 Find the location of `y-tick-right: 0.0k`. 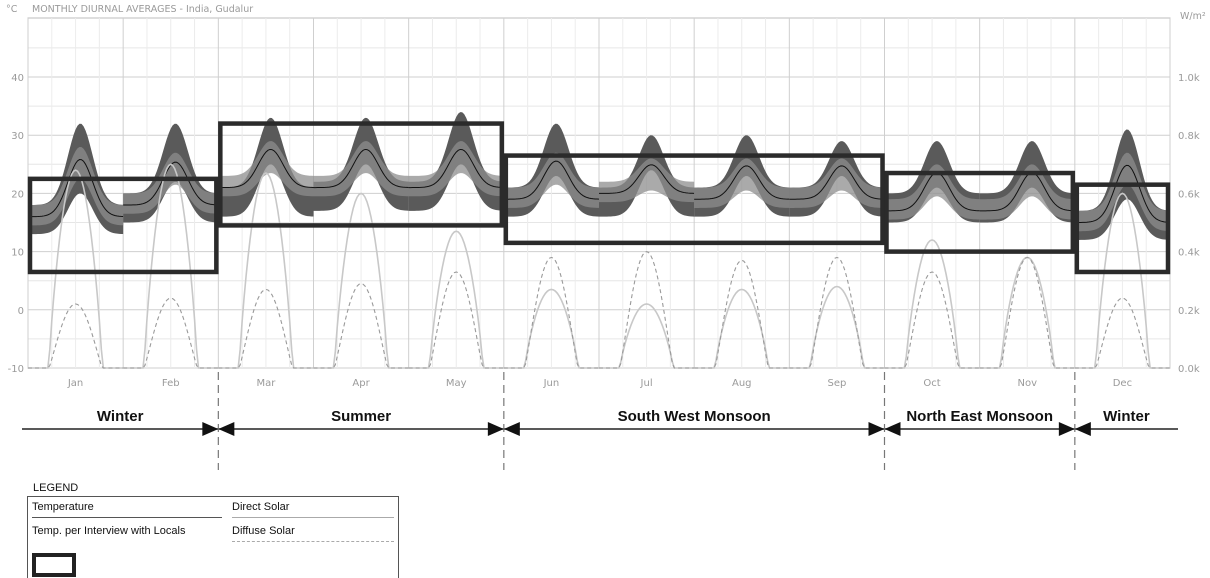

y-tick-right: 0.0k is located at coordinates (1189, 369).